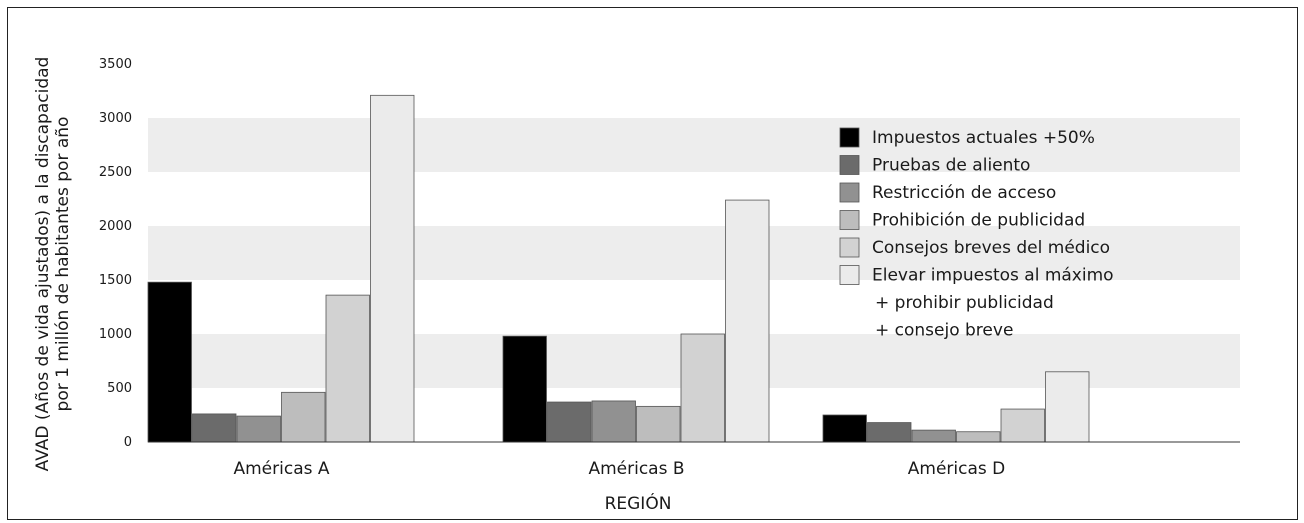  Describe the element at coordinates (115, 172) in the screenshot. I see `y-tick-label: 2500` at that location.